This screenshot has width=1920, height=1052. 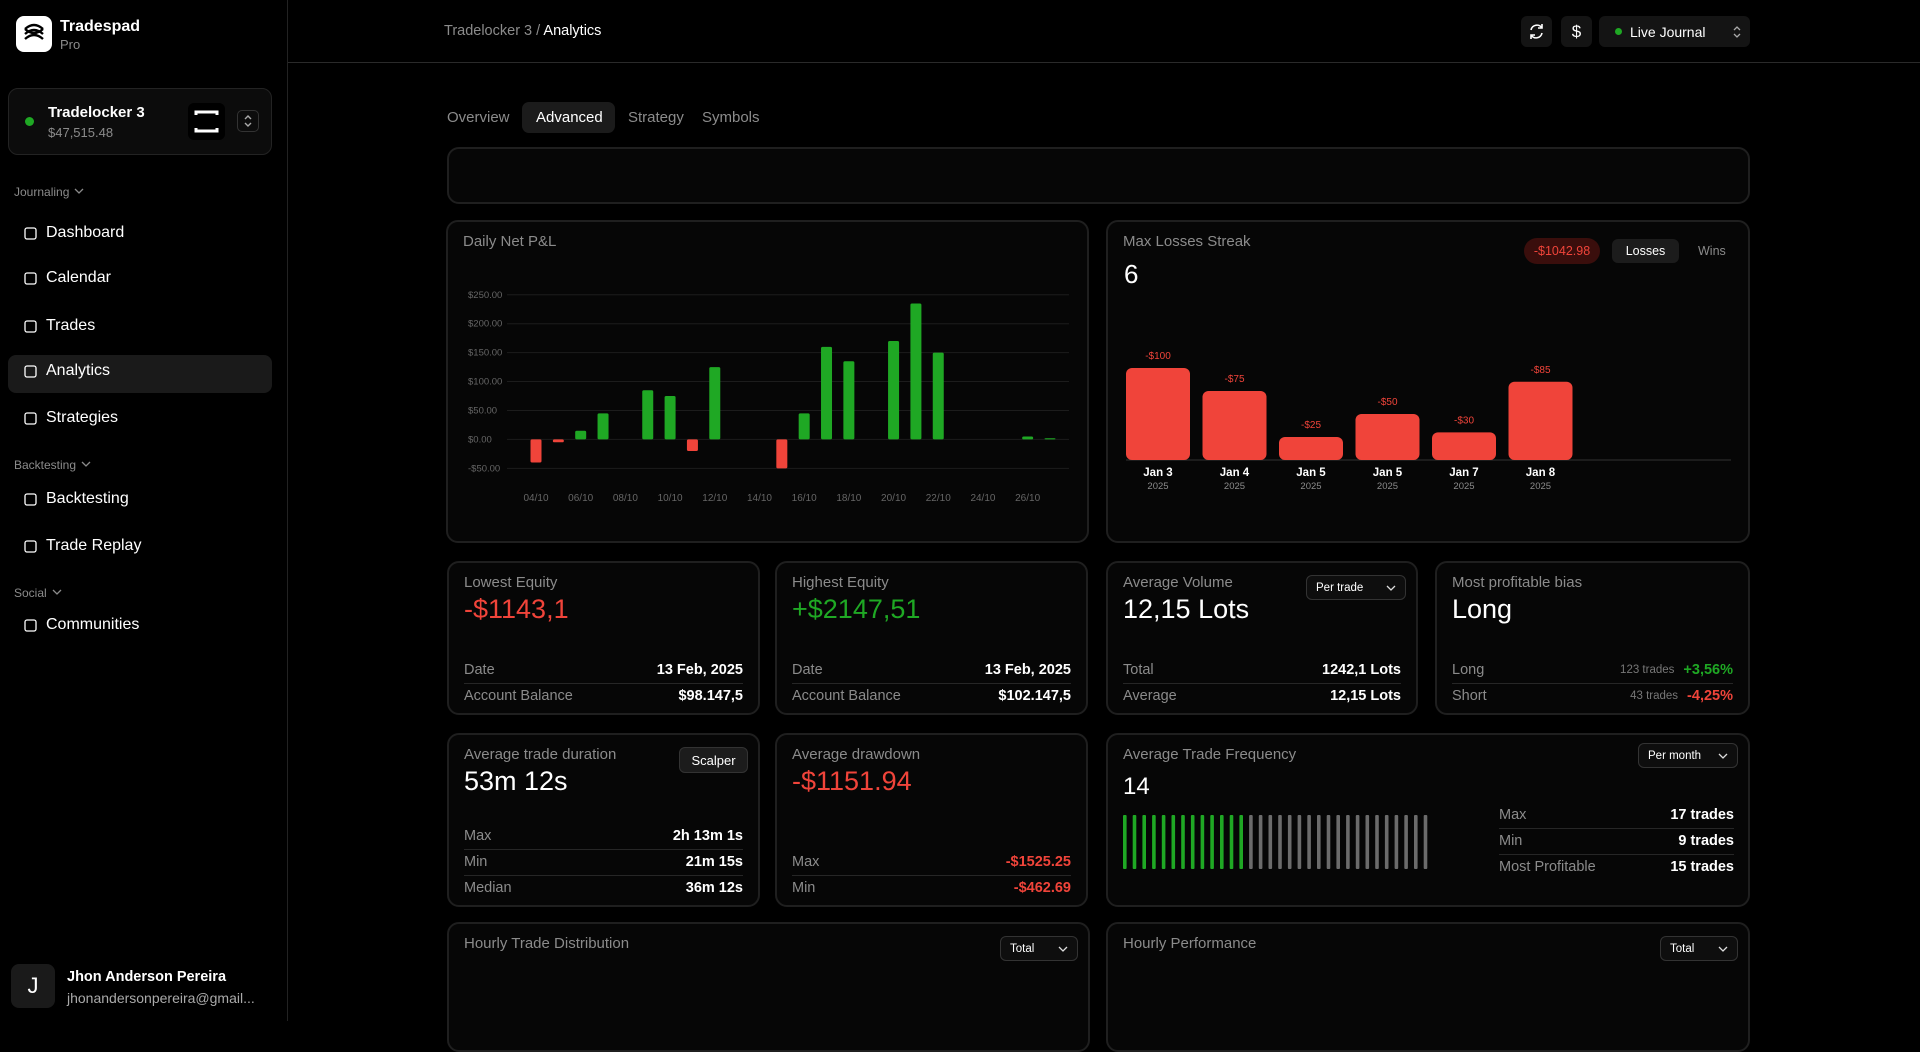 I want to click on x-tick-label: Jan 8, so click(x=1541, y=473).